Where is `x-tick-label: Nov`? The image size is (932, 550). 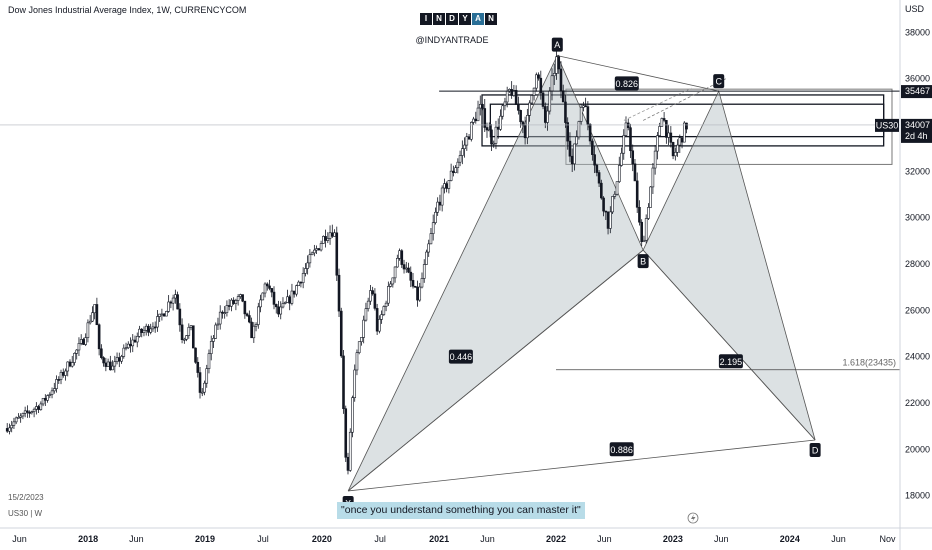 x-tick-label: Nov is located at coordinates (888, 539).